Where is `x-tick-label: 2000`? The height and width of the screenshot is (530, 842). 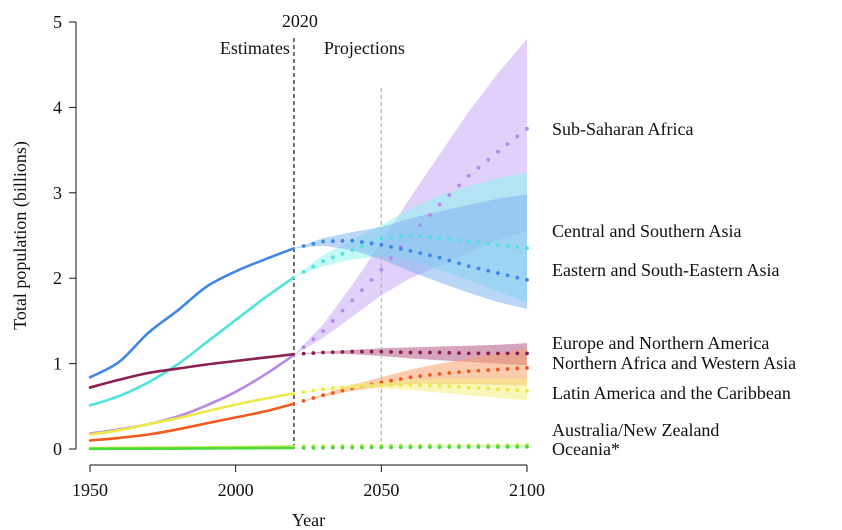 x-tick-label: 2000 is located at coordinates (236, 490).